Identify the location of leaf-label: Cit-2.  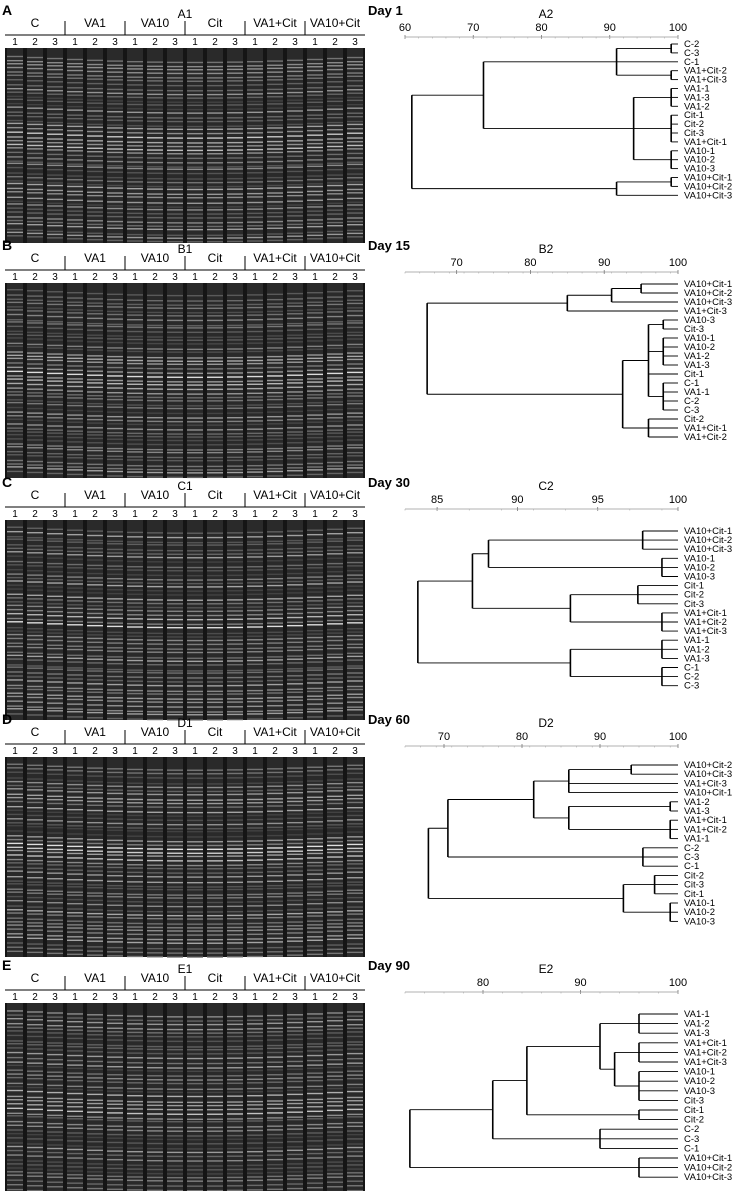
(694, 124).